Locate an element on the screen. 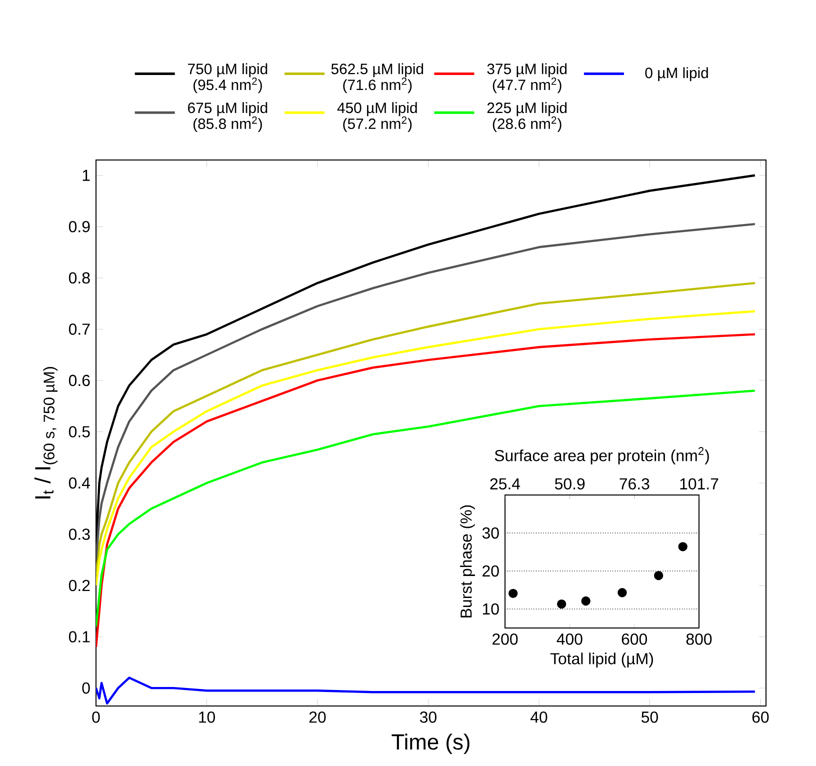  x-tick-label: 20 is located at coordinates (317, 717).